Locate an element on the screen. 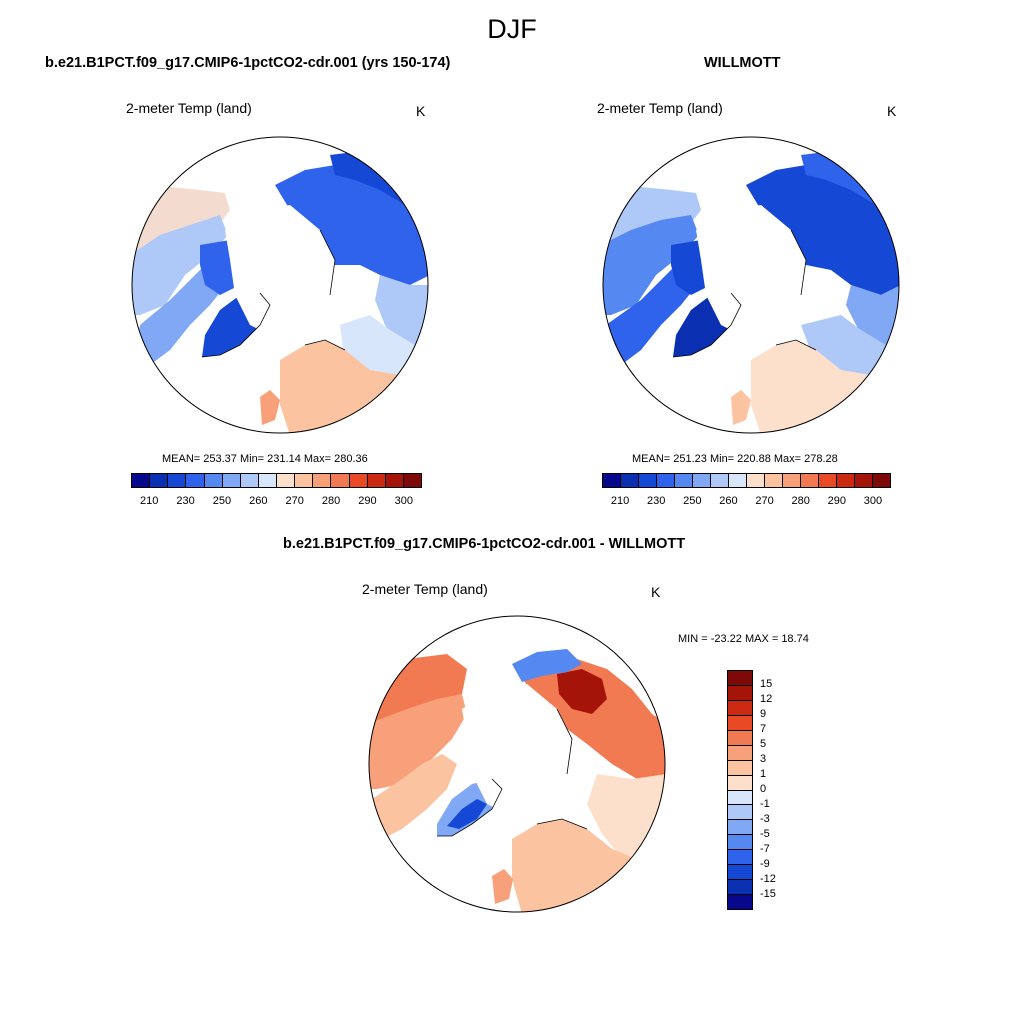 This screenshot has width=1024, height=1024. colorbar-tick-label: -1 is located at coordinates (765, 804).